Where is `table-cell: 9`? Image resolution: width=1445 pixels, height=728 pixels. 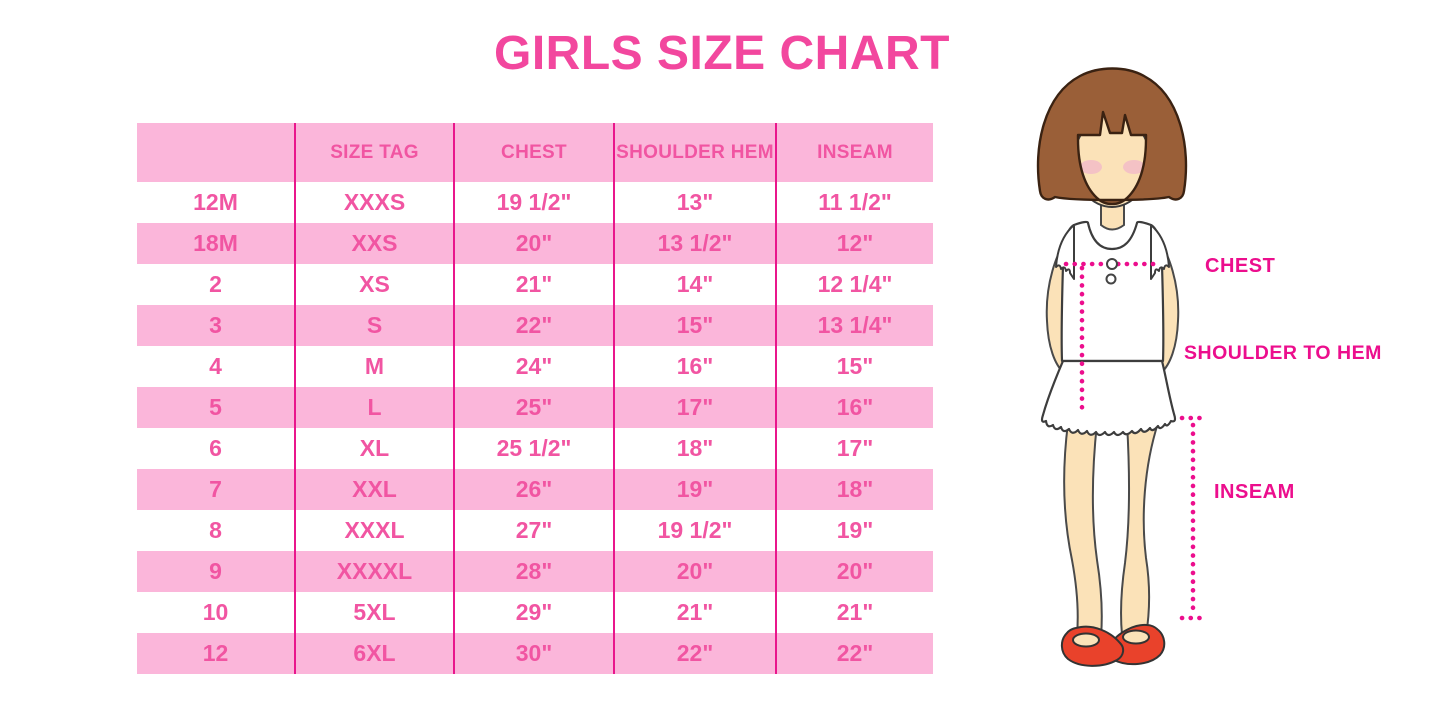
table-cell: 9 is located at coordinates (216, 571).